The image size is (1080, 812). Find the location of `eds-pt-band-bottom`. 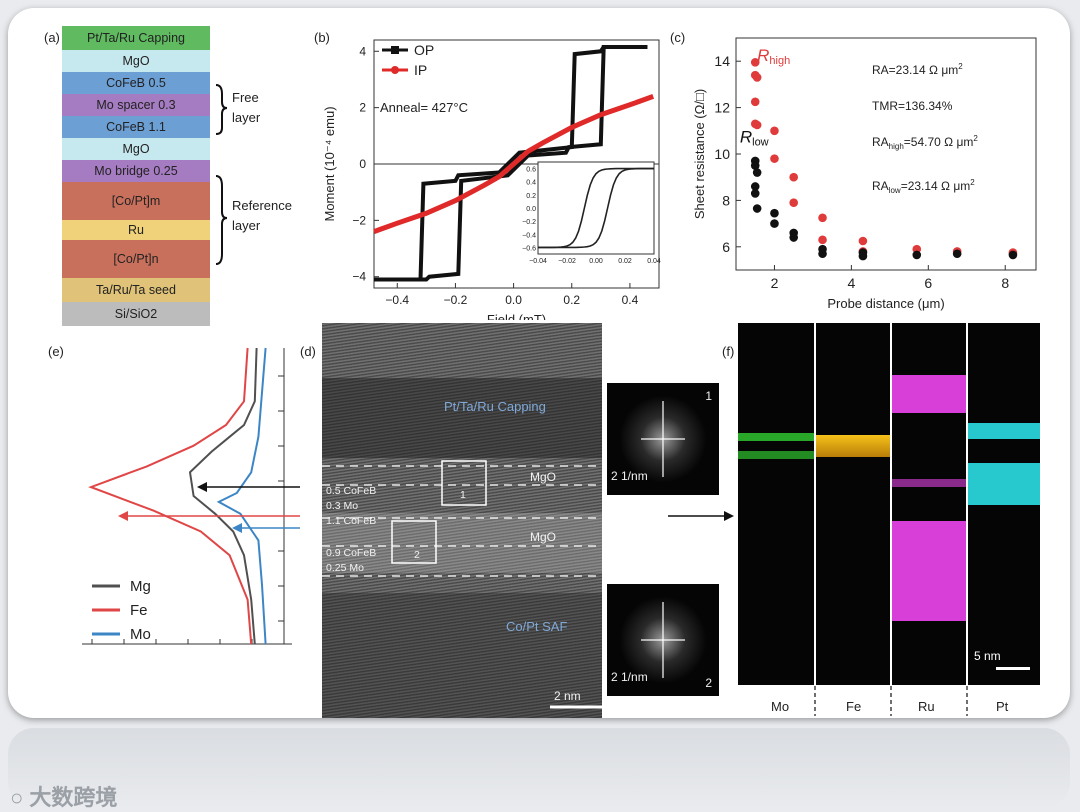

eds-pt-band-bottom is located at coordinates (1004, 484).